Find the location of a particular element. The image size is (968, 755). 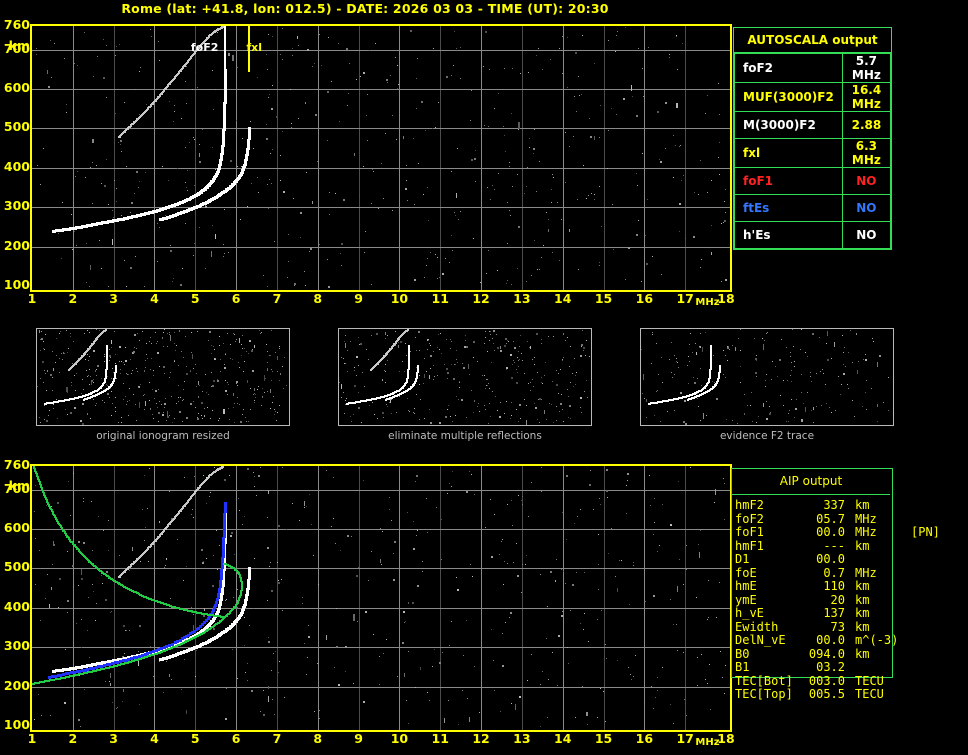

aip-value: 003.0 is located at coordinates (826, 680).